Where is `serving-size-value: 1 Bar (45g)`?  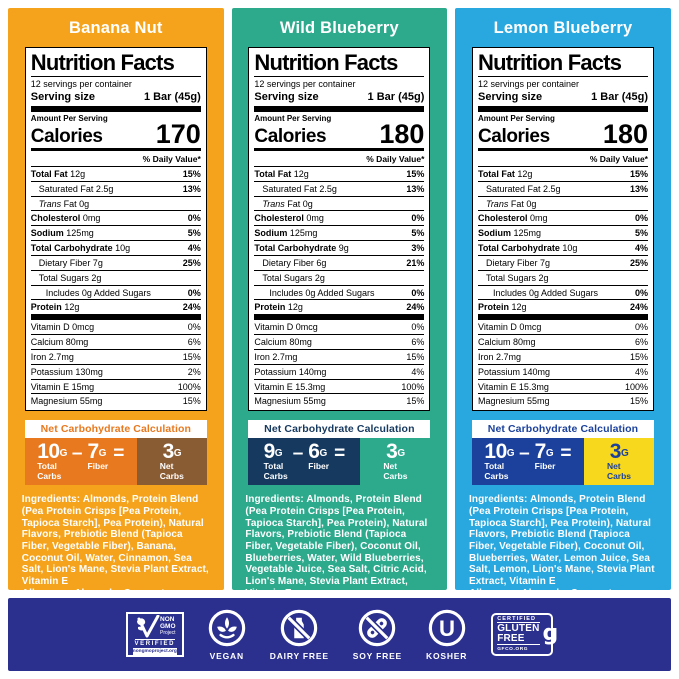 serving-size-value: 1 Bar (45g) is located at coordinates (619, 96).